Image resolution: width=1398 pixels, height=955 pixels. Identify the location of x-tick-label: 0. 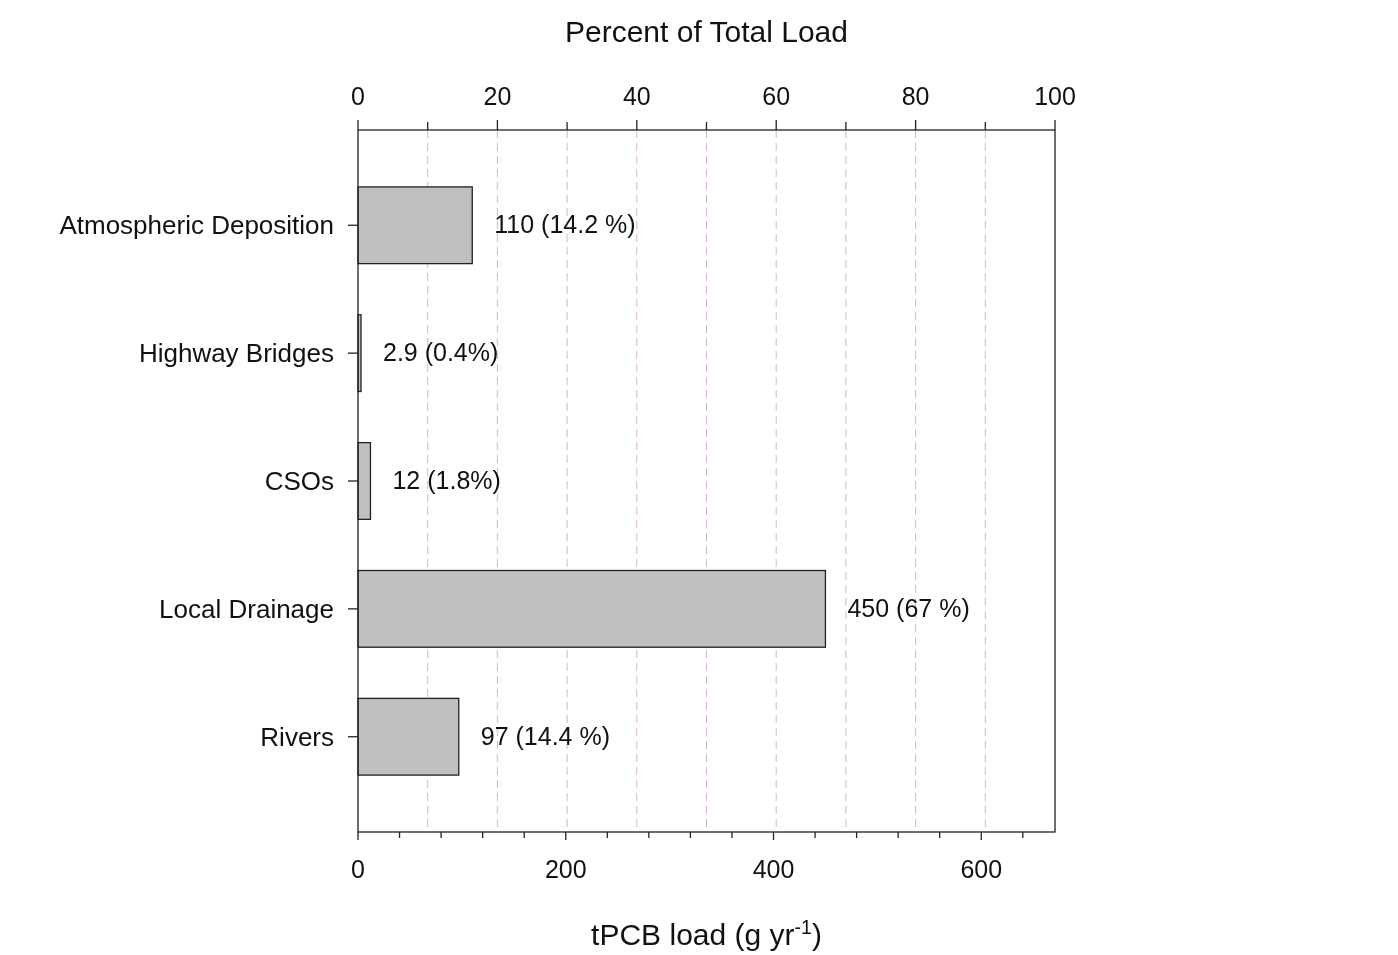
(358, 869).